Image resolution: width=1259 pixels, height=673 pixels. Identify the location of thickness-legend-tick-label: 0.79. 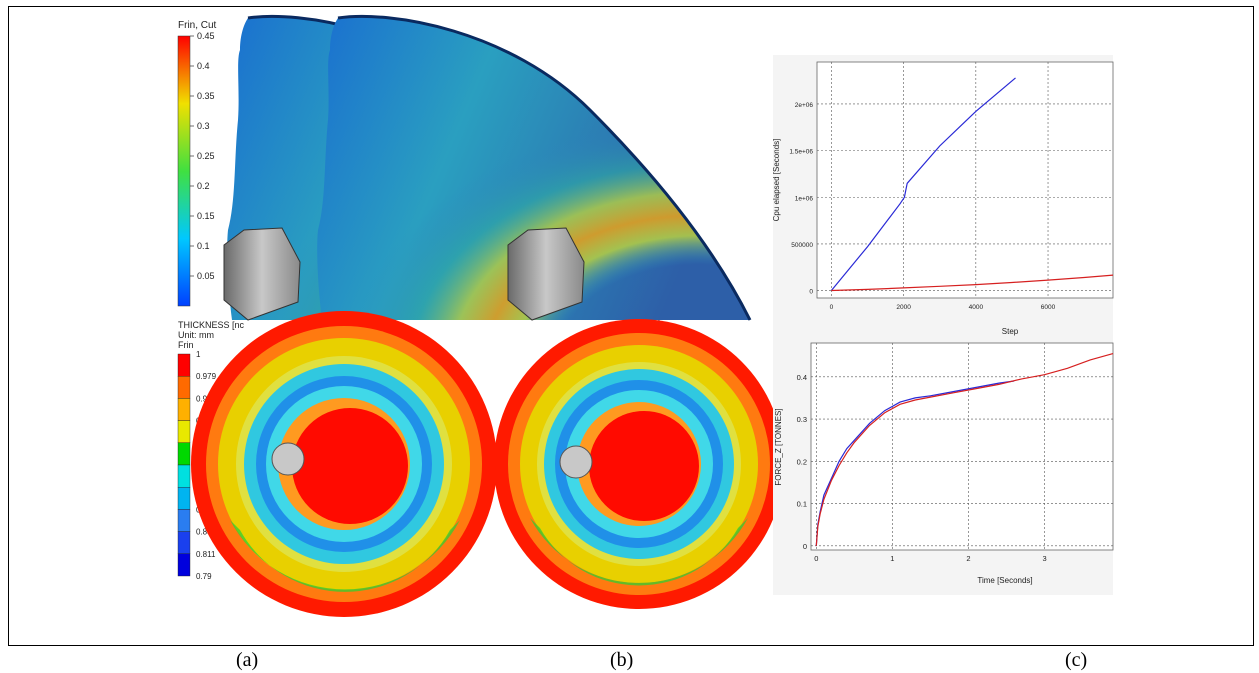
(204, 576).